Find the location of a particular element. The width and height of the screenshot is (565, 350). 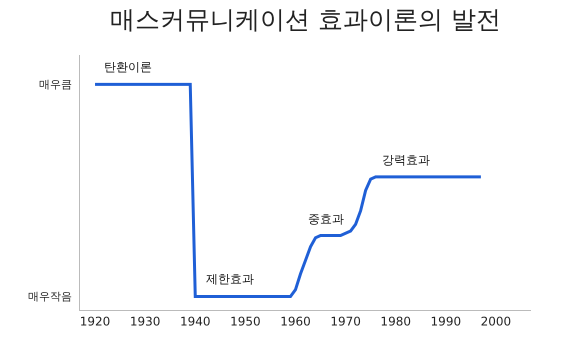

x-tick-label: 1930 is located at coordinates (145, 321).